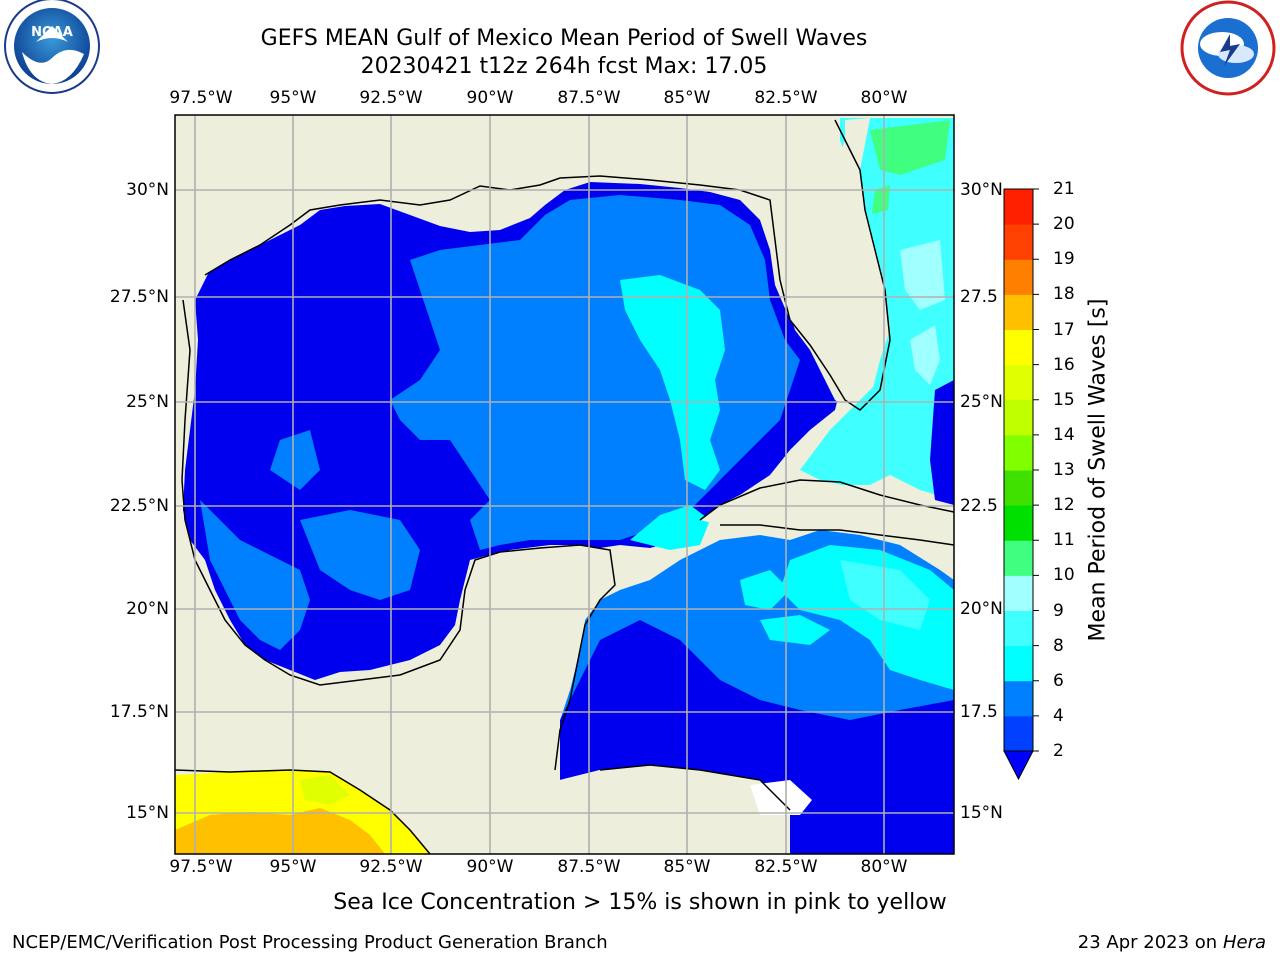 The height and width of the screenshot is (960, 1280). What do you see at coordinates (1058, 680) in the screenshot?
I see `colorbar-tick-2: 6` at bounding box center [1058, 680].